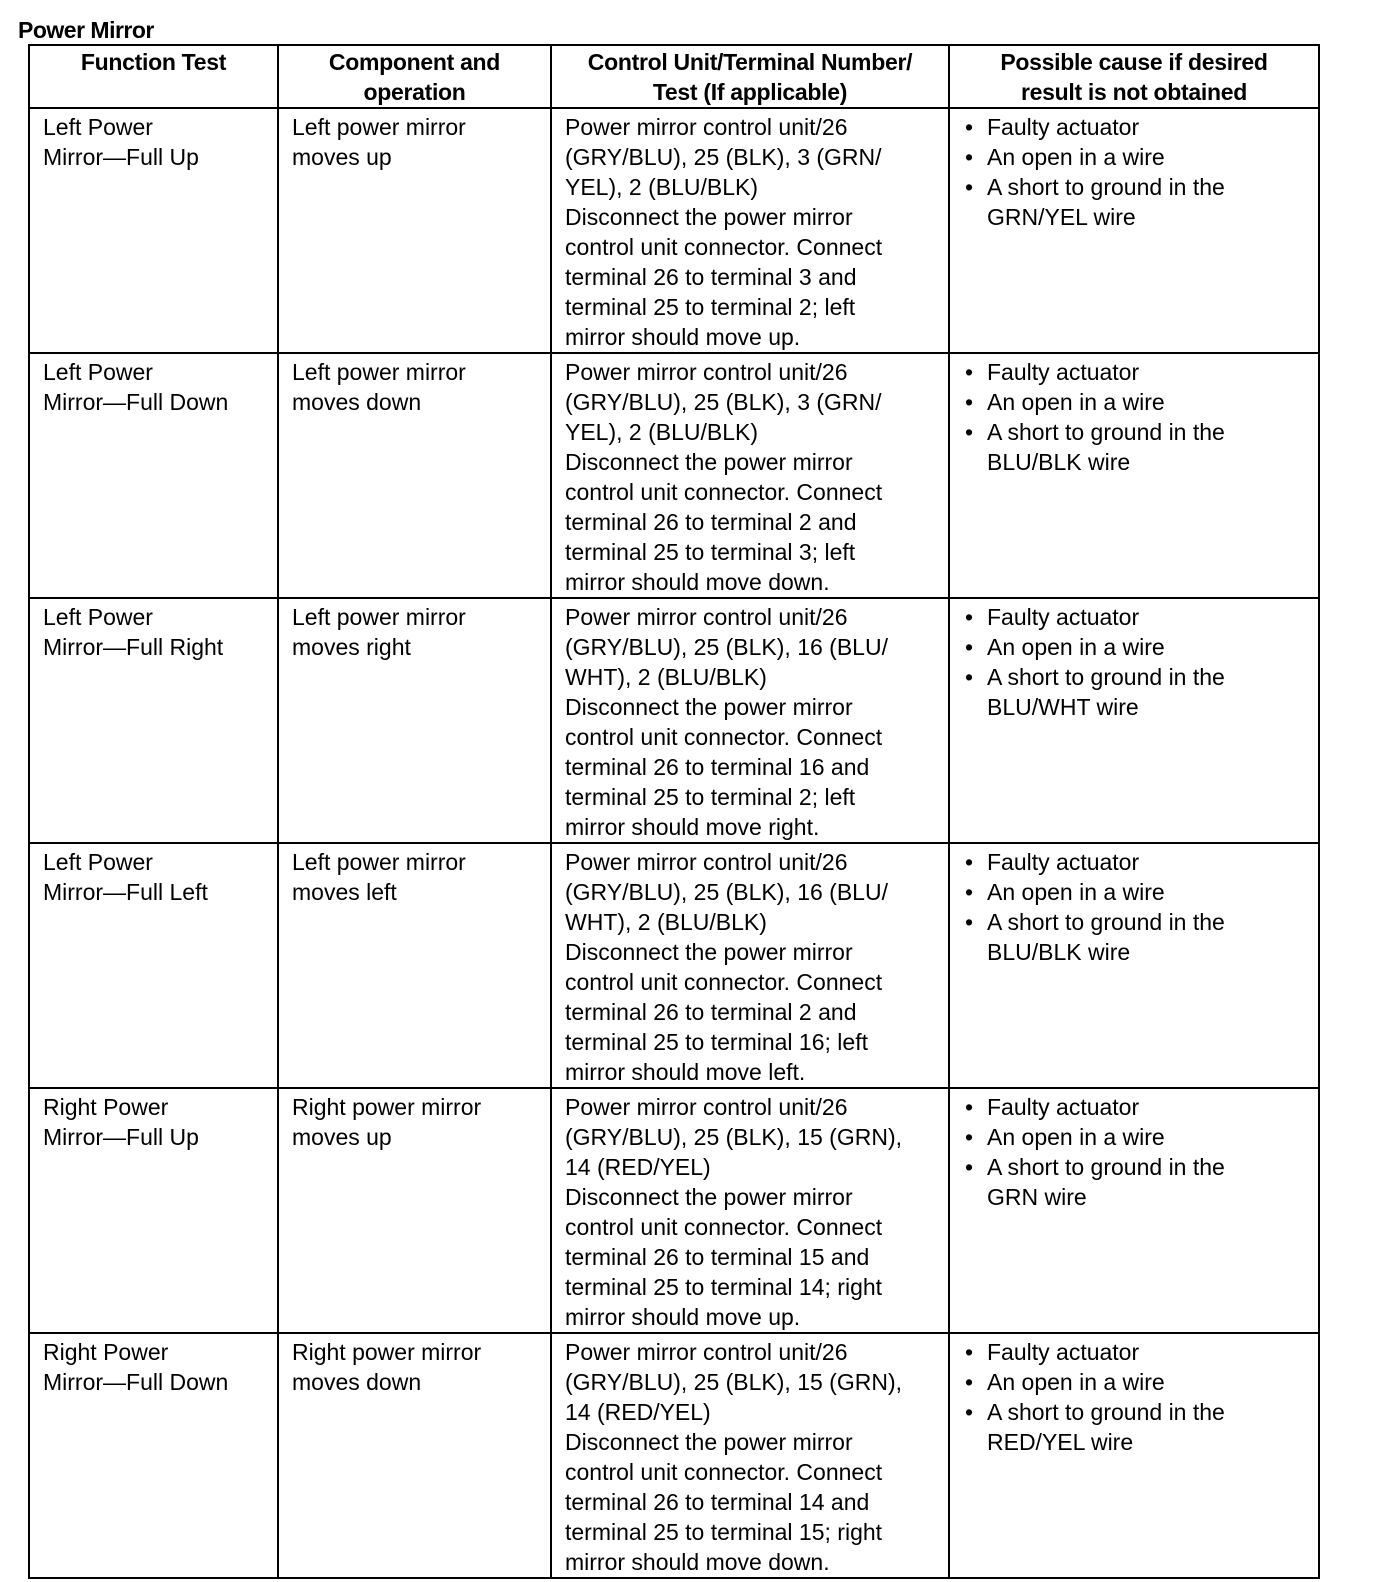  What do you see at coordinates (724, 1287) in the screenshot?
I see `test-line: terminal 25 to terminal 14; right` at bounding box center [724, 1287].